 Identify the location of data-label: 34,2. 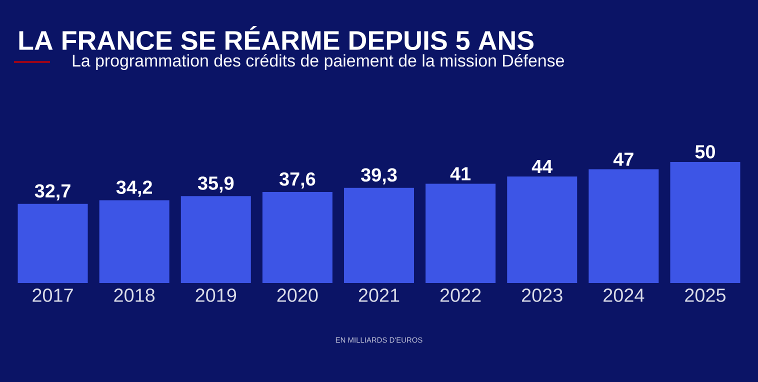
(134, 188).